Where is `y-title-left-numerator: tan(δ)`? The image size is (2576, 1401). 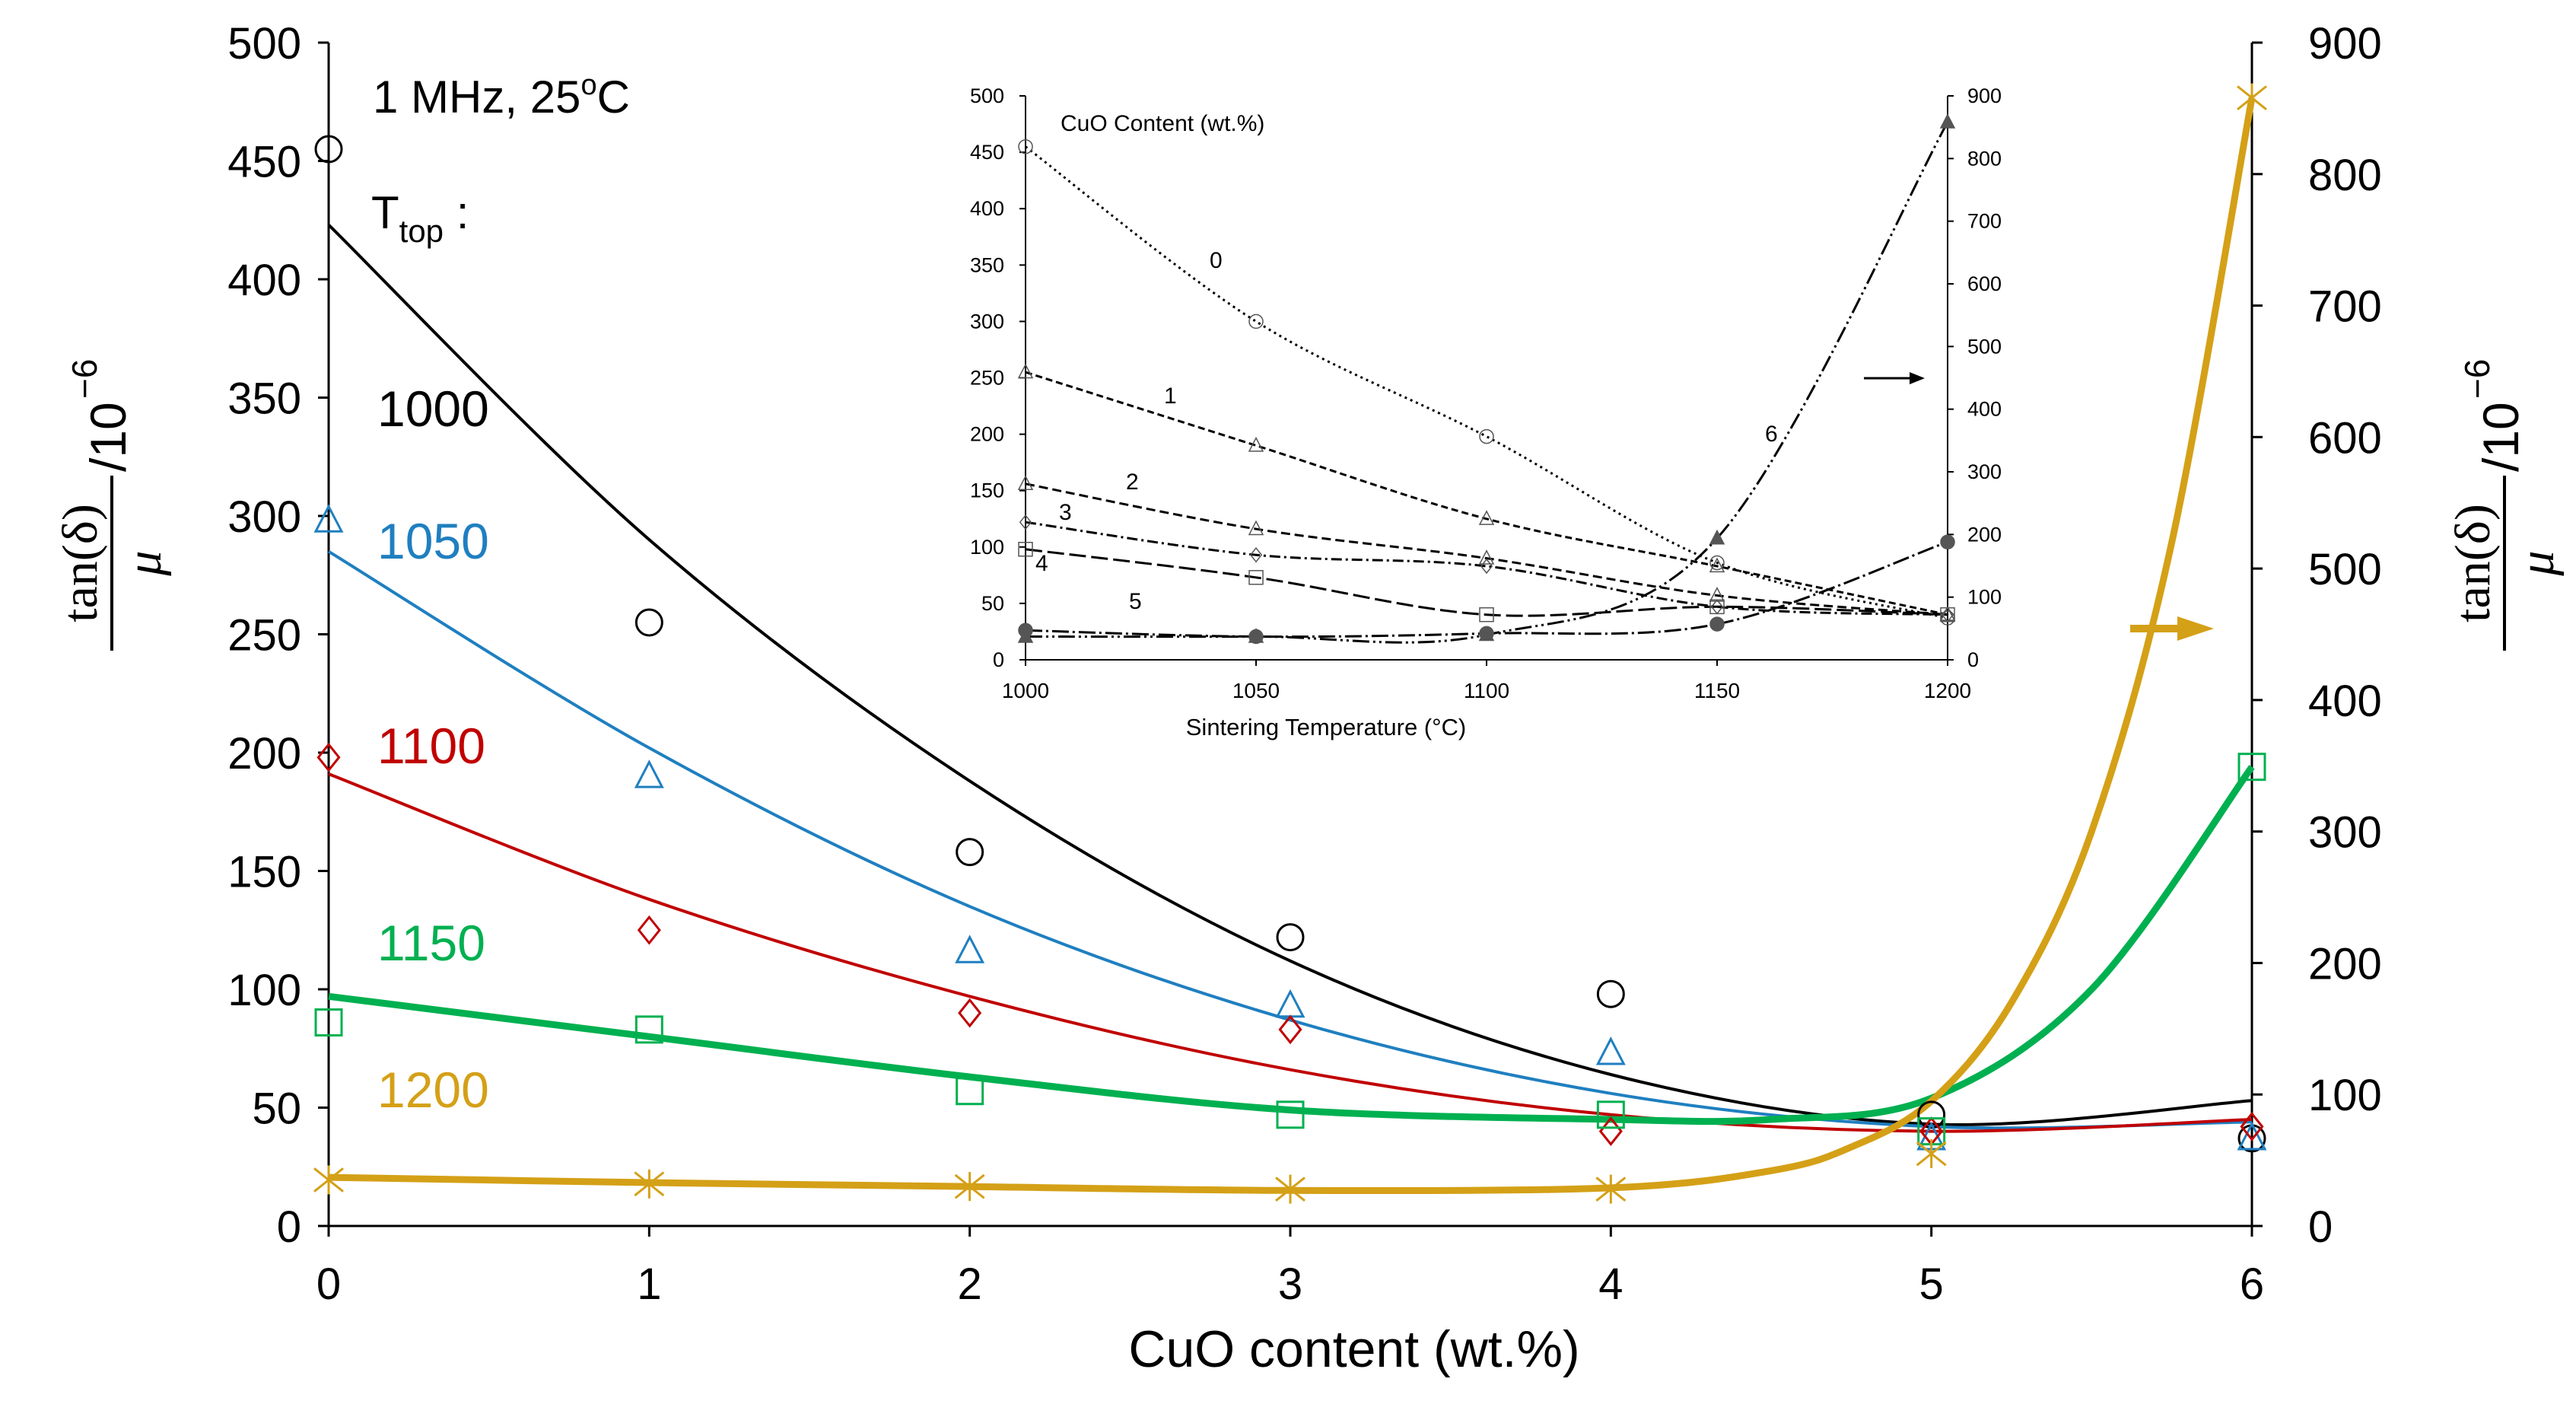
y-title-left-numerator: tan(δ) is located at coordinates (80, 563).